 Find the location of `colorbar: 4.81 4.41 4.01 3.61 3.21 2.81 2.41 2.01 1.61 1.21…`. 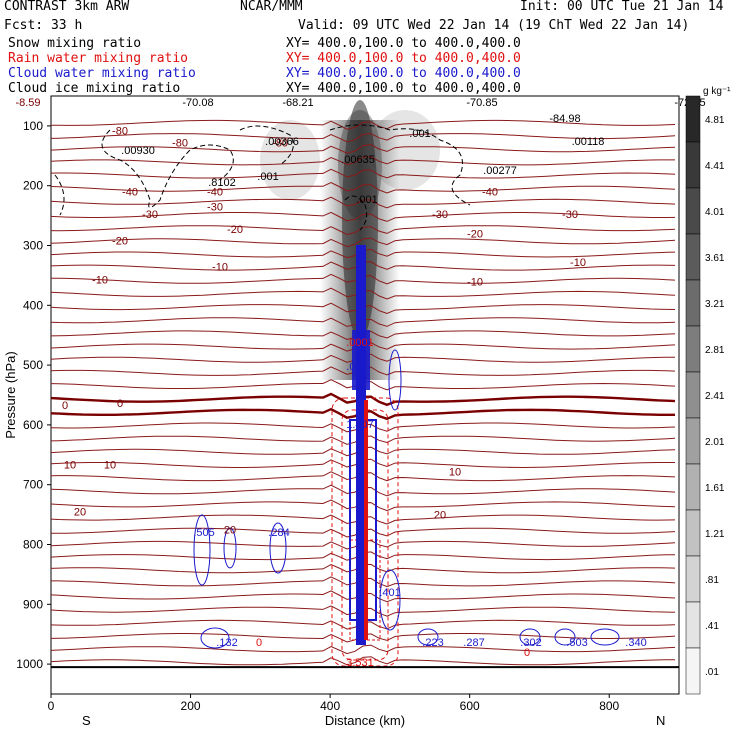

colorbar: 4.81 4.41 4.01 3.61 3.21 2.81 2.41 2.01 1.61 1.21… is located at coordinates (705, 395).